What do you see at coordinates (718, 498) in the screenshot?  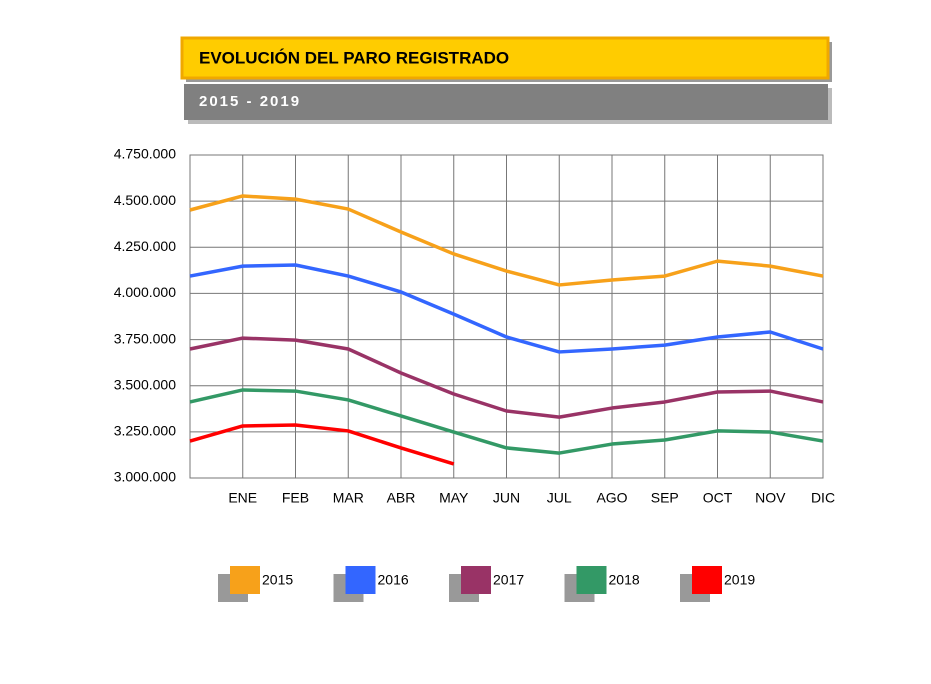 I see `x-tick-label: OCT` at bounding box center [718, 498].